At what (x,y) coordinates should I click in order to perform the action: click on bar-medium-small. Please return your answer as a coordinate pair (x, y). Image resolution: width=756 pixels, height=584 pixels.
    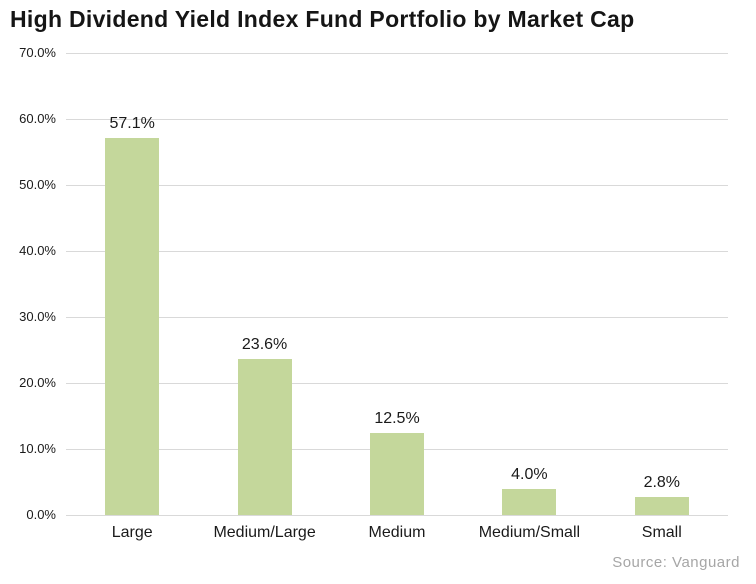
    Looking at the image, I should click on (529, 501).